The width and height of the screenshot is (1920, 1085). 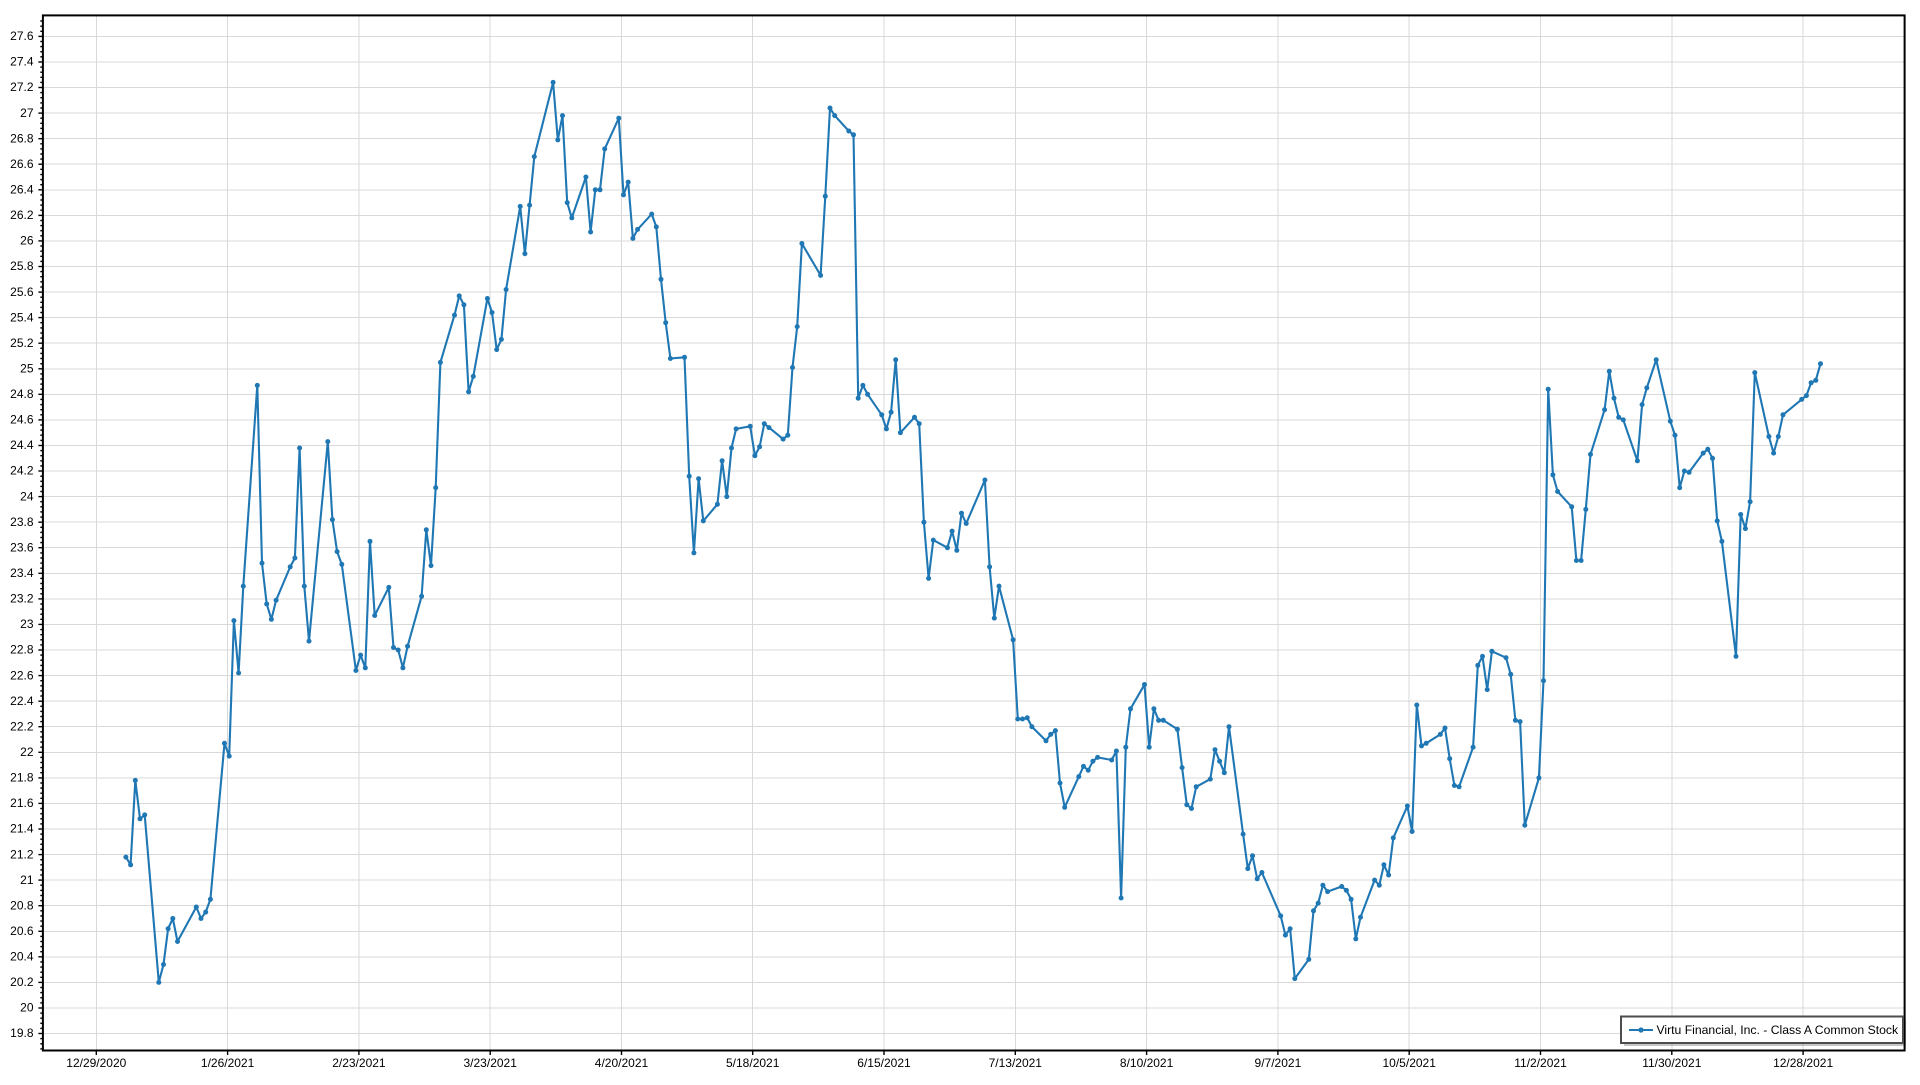 What do you see at coordinates (22, 190) in the screenshot?
I see `svg-text: 26.4` at bounding box center [22, 190].